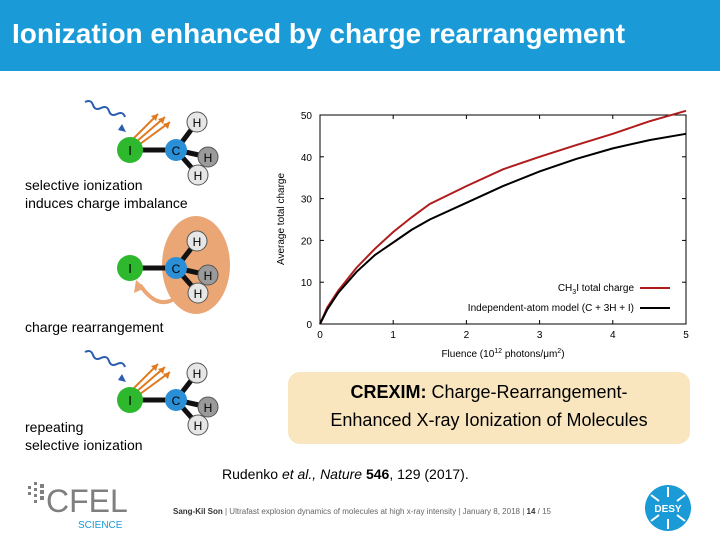 The height and width of the screenshot is (540, 720). Describe the element at coordinates (94, 327) in the screenshot. I see `panel2-caption: charge rearrangement` at that location.